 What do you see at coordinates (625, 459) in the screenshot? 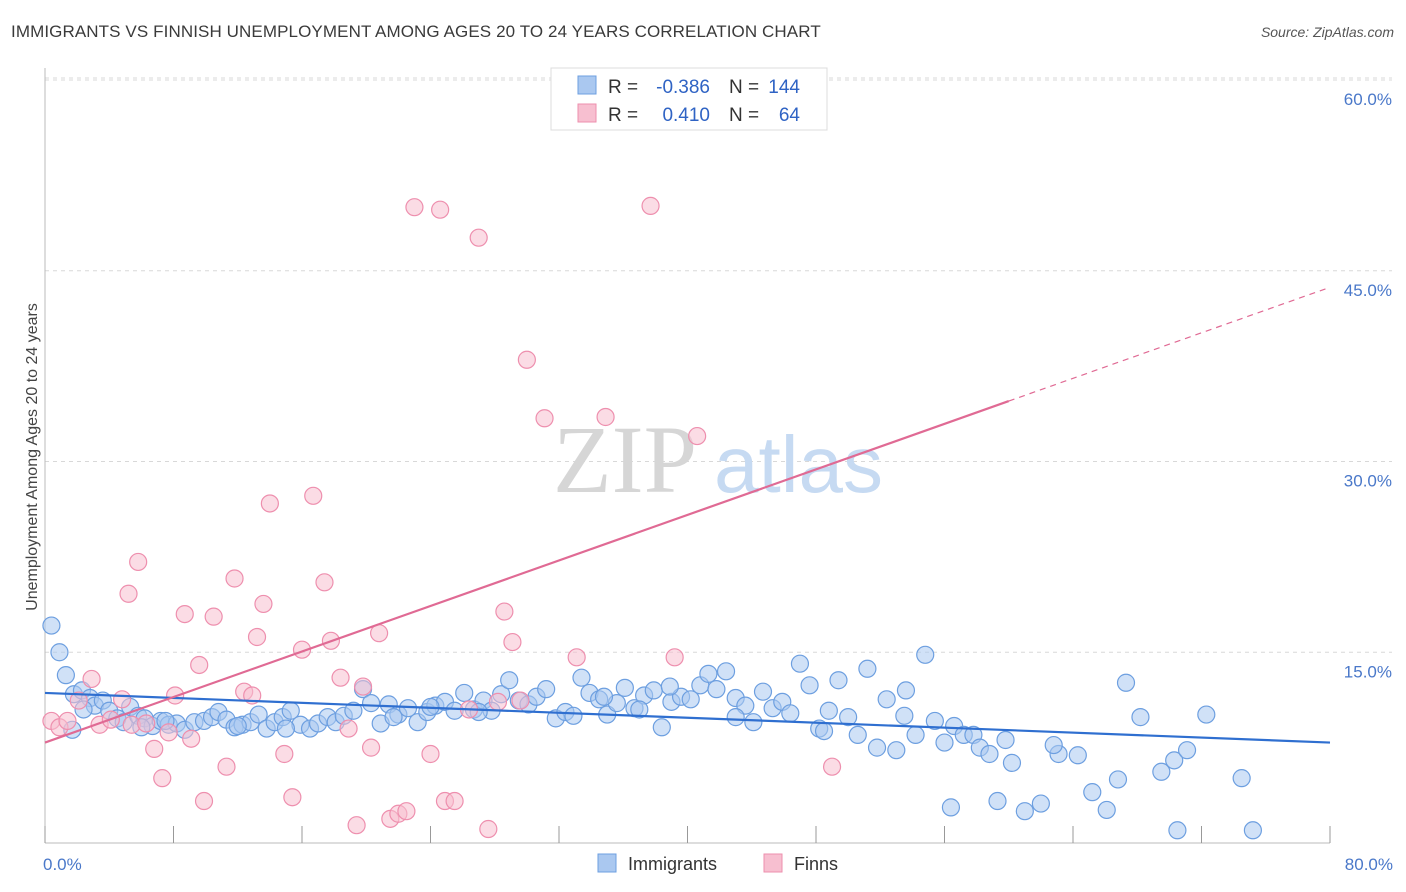
I see `watermark-zip: ZIP` at bounding box center [625, 459].